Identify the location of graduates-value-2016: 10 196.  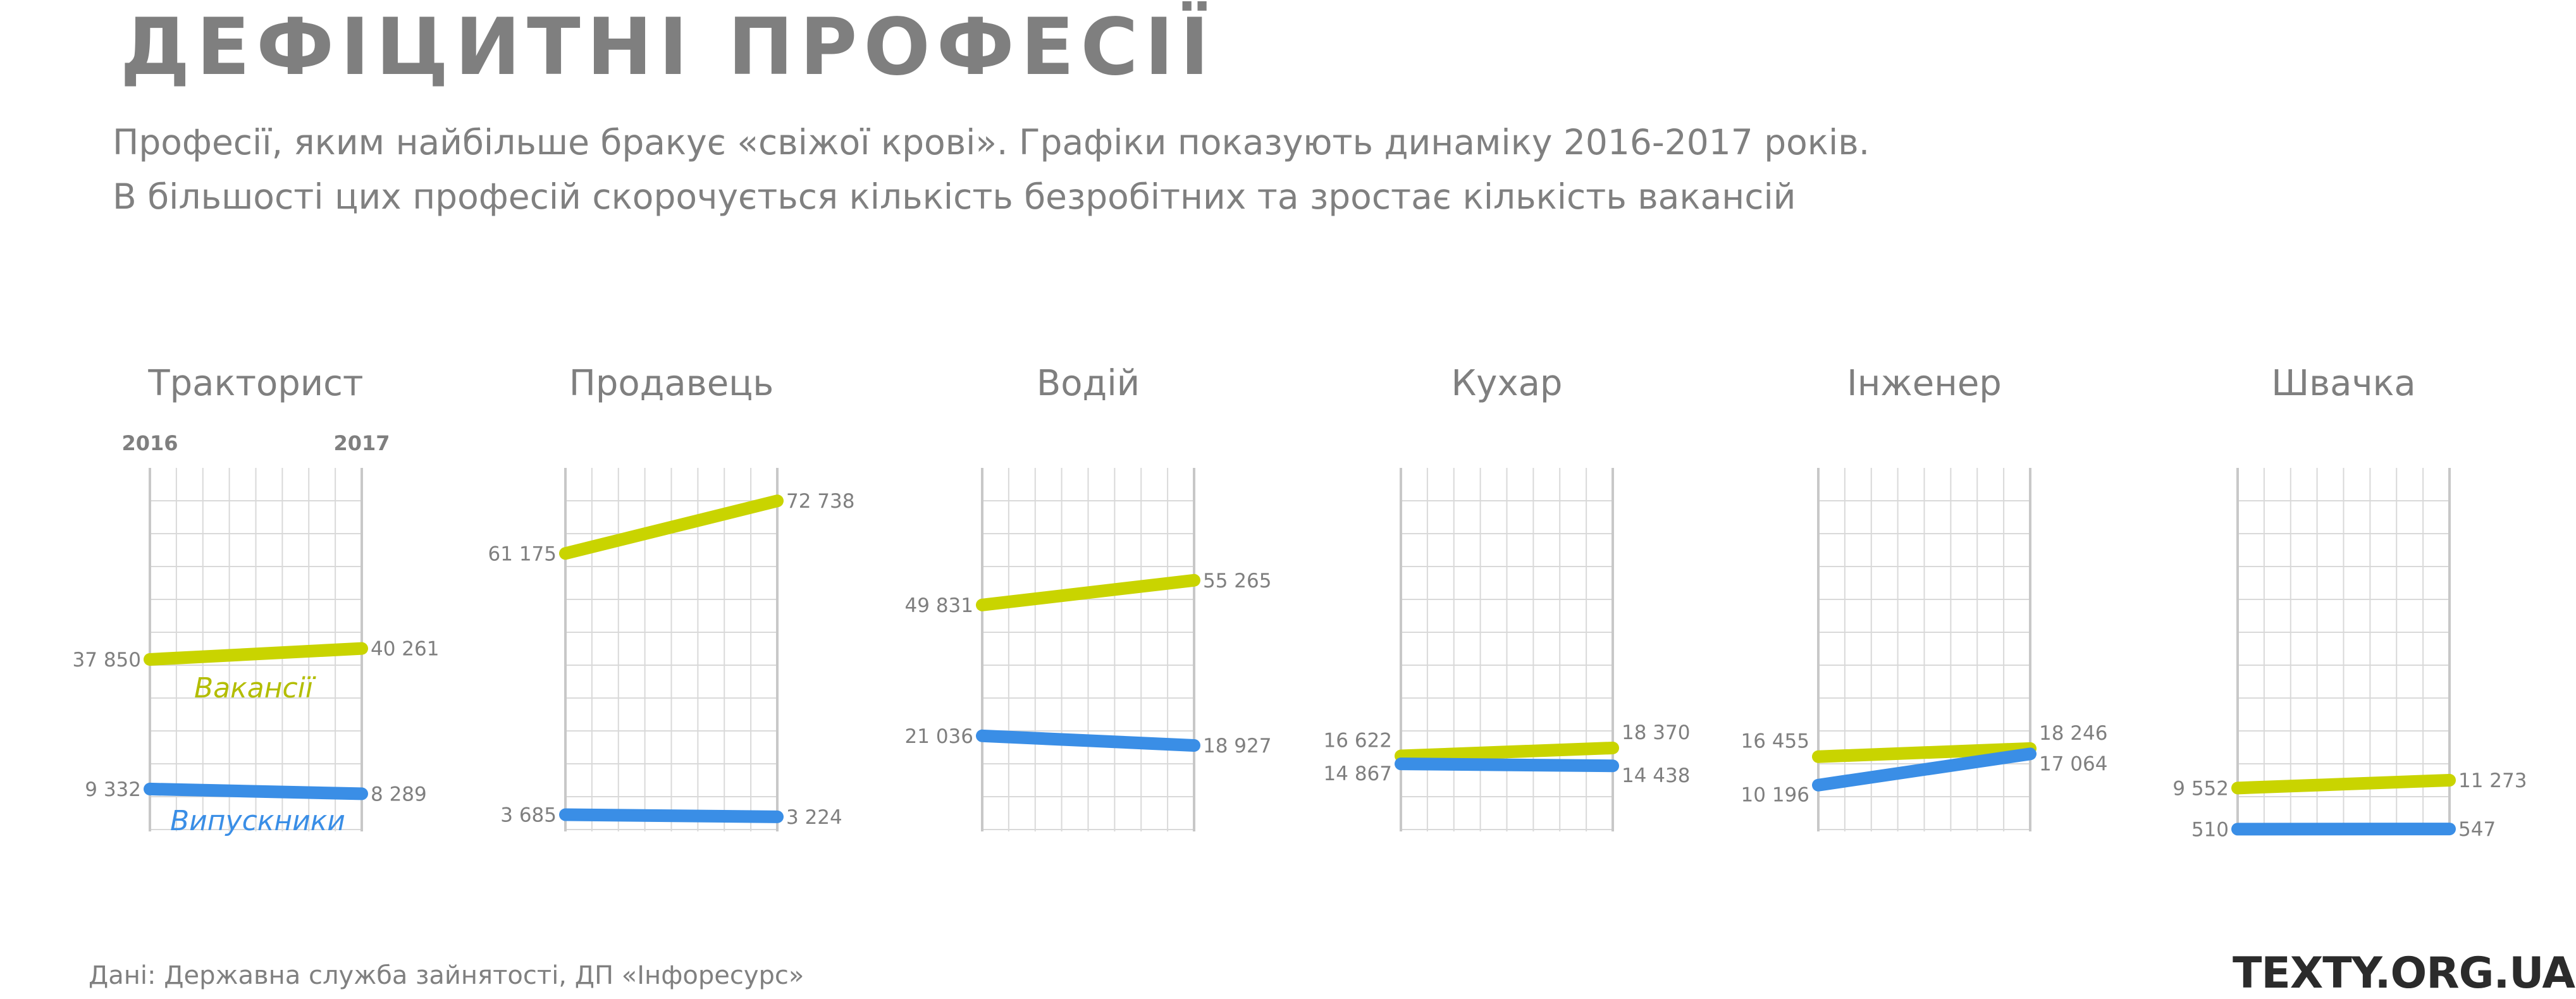
(1775, 796).